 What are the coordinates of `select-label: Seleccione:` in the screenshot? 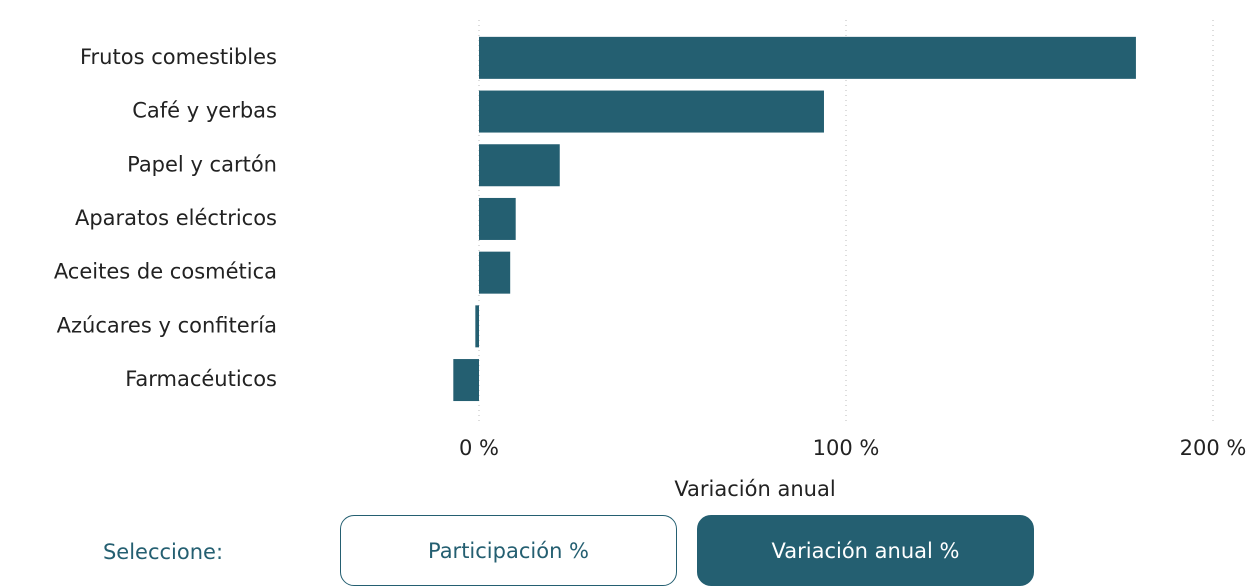 It's located at (163, 552).